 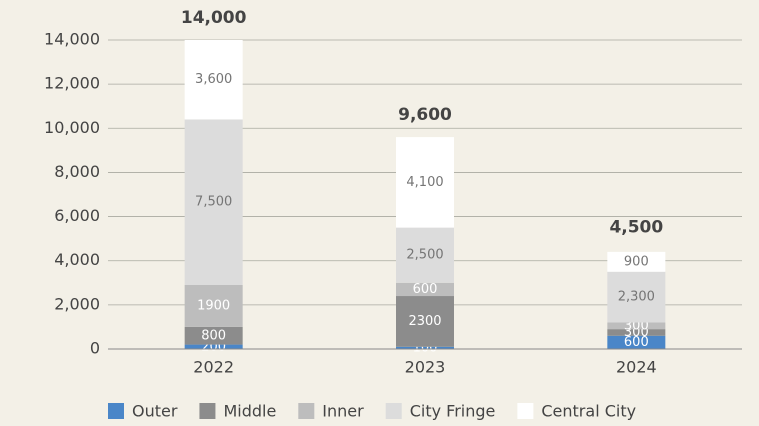 I want to click on value-label: 900, so click(x=636, y=261).